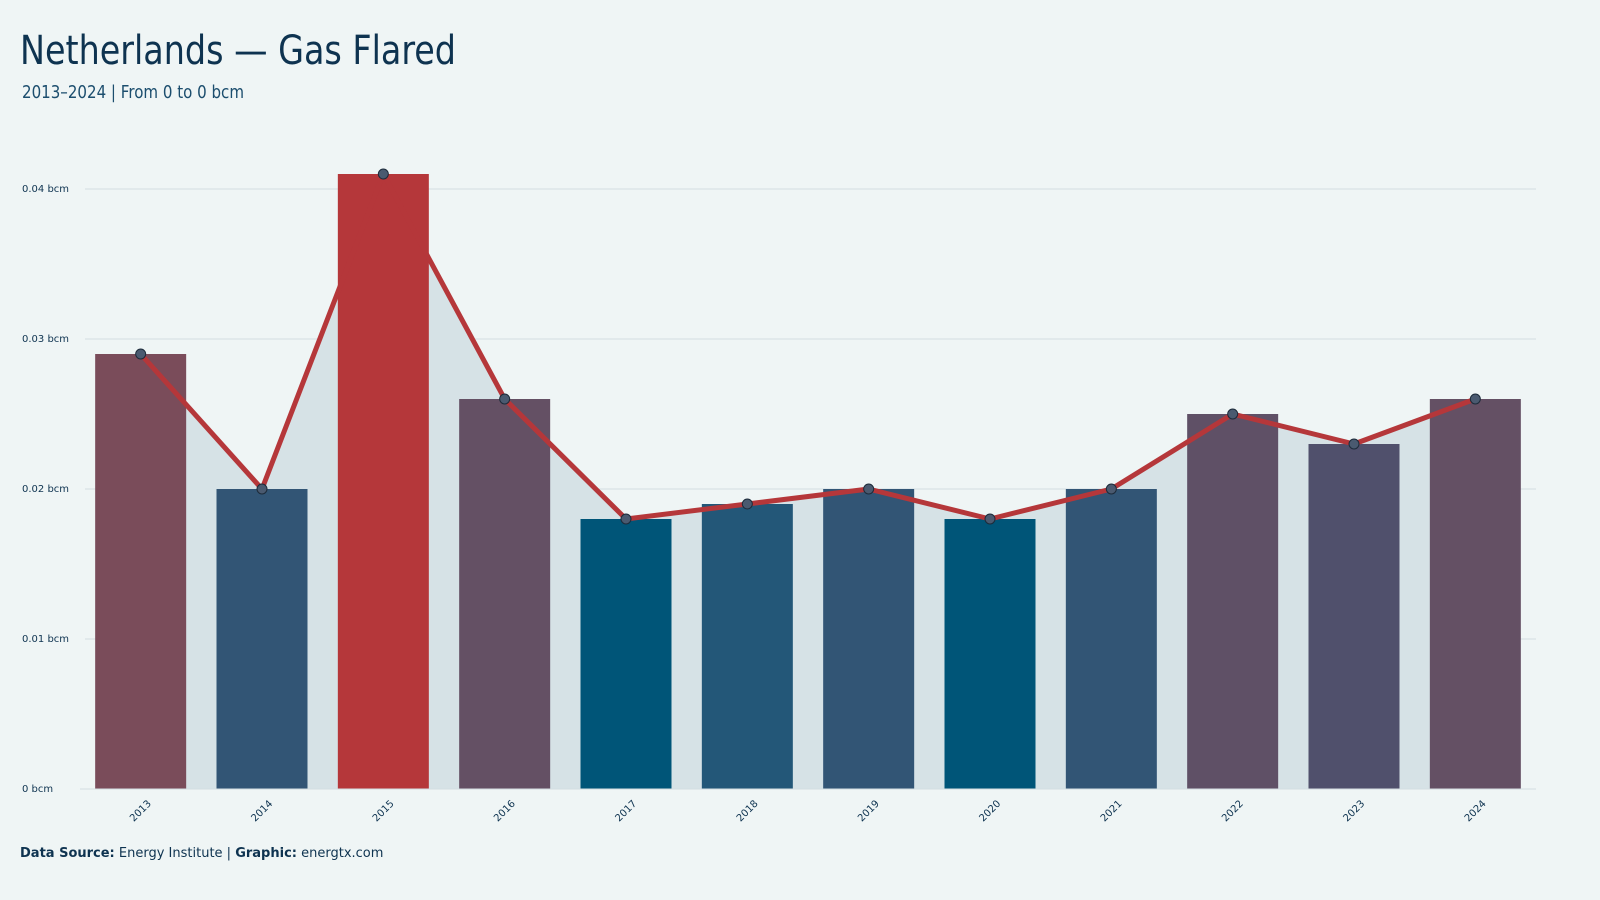  What do you see at coordinates (175, 853) in the screenshot?
I see `footer-source: Energy Institute |` at bounding box center [175, 853].